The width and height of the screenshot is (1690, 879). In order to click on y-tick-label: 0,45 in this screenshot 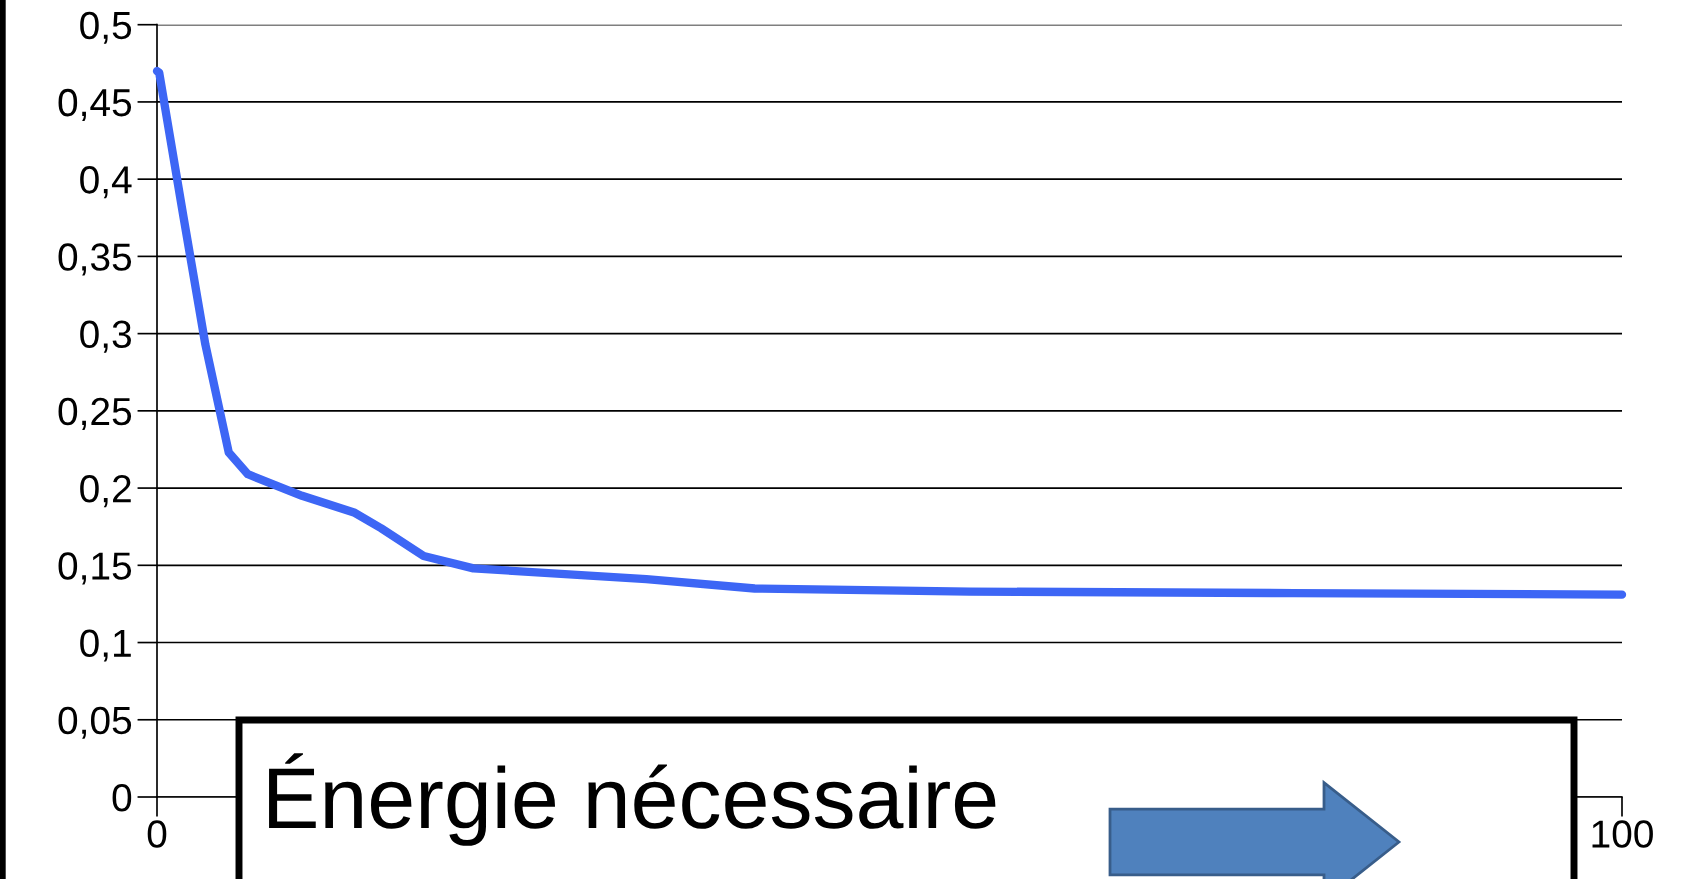, I will do `click(95, 104)`.